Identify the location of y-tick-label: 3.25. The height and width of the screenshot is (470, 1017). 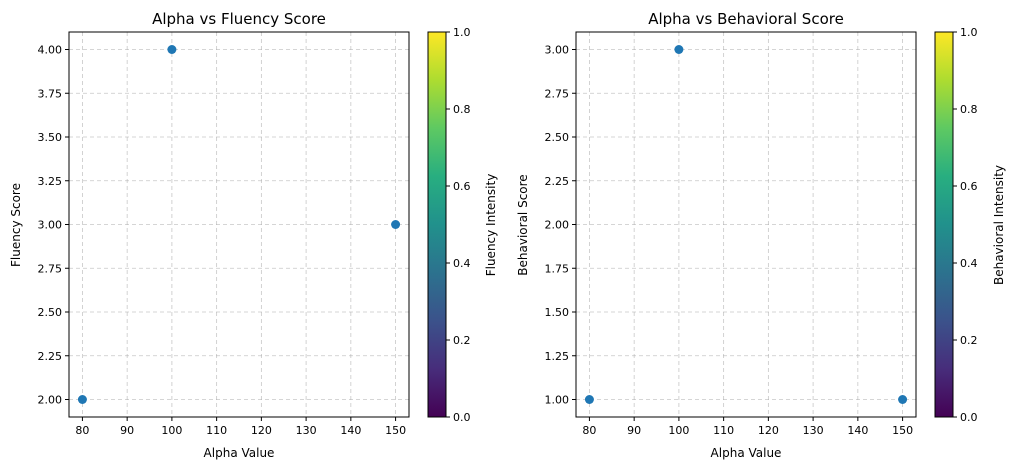
(50, 181).